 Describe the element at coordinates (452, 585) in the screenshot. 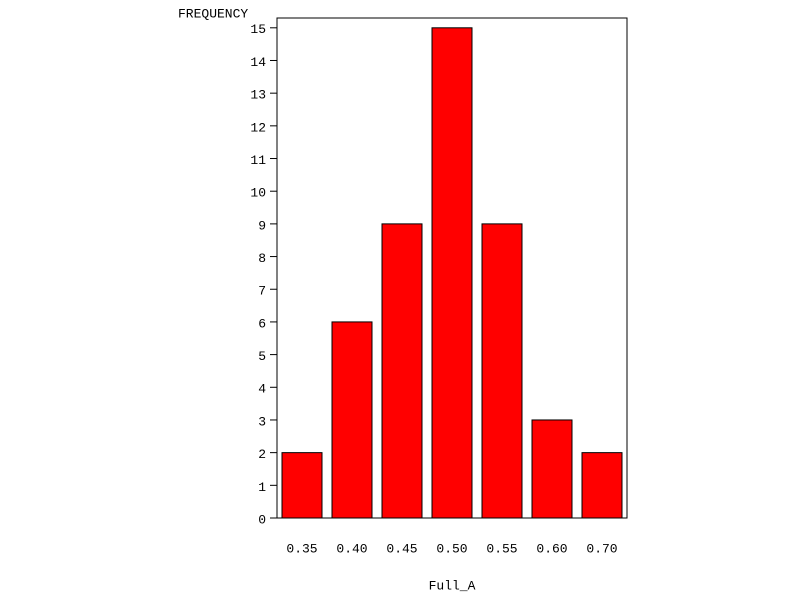

I see `x-axis-label: Full_A` at that location.